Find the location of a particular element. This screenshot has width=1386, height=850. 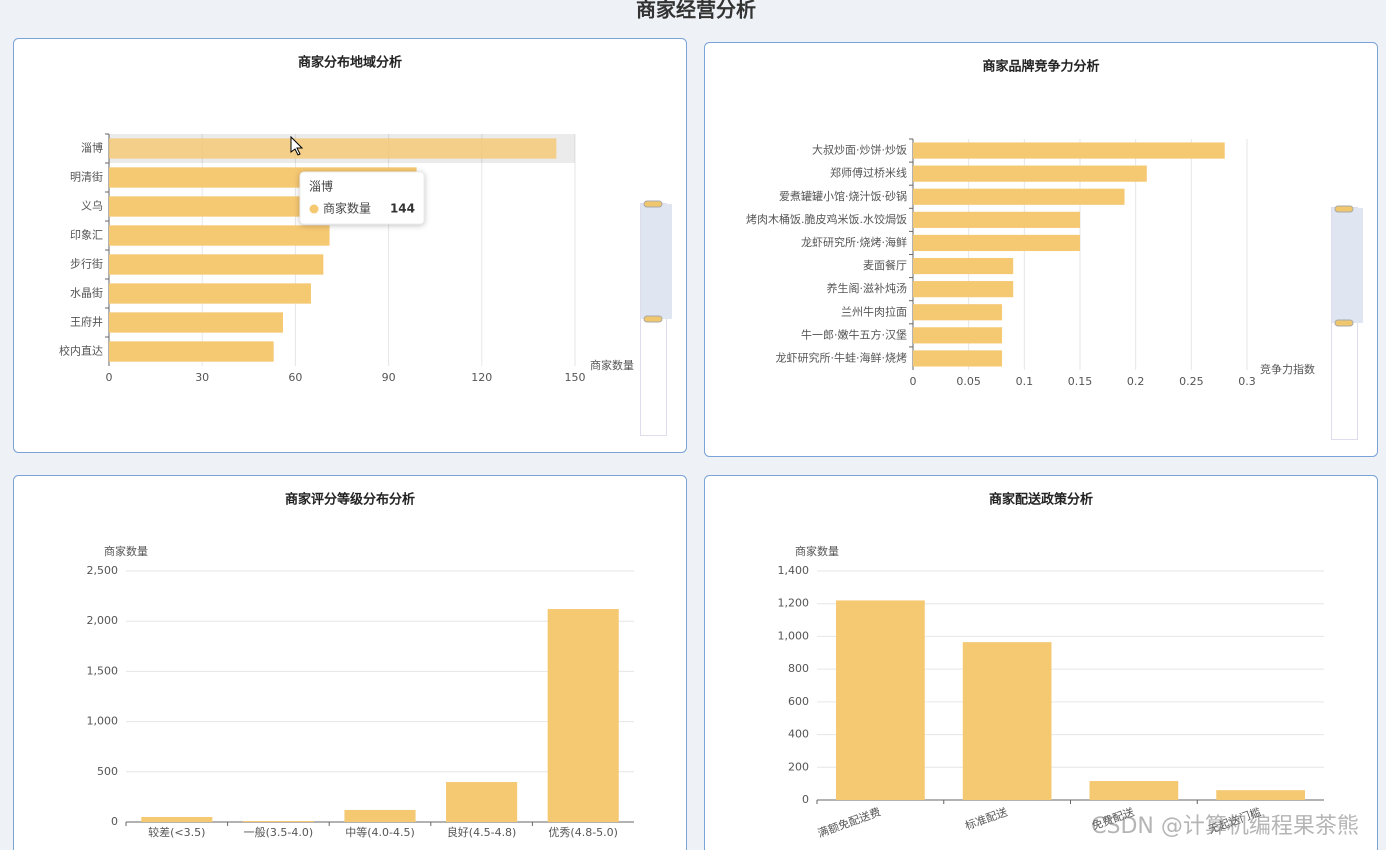

y-tick-label: 兰州牛肉拉面 is located at coordinates (874, 311).